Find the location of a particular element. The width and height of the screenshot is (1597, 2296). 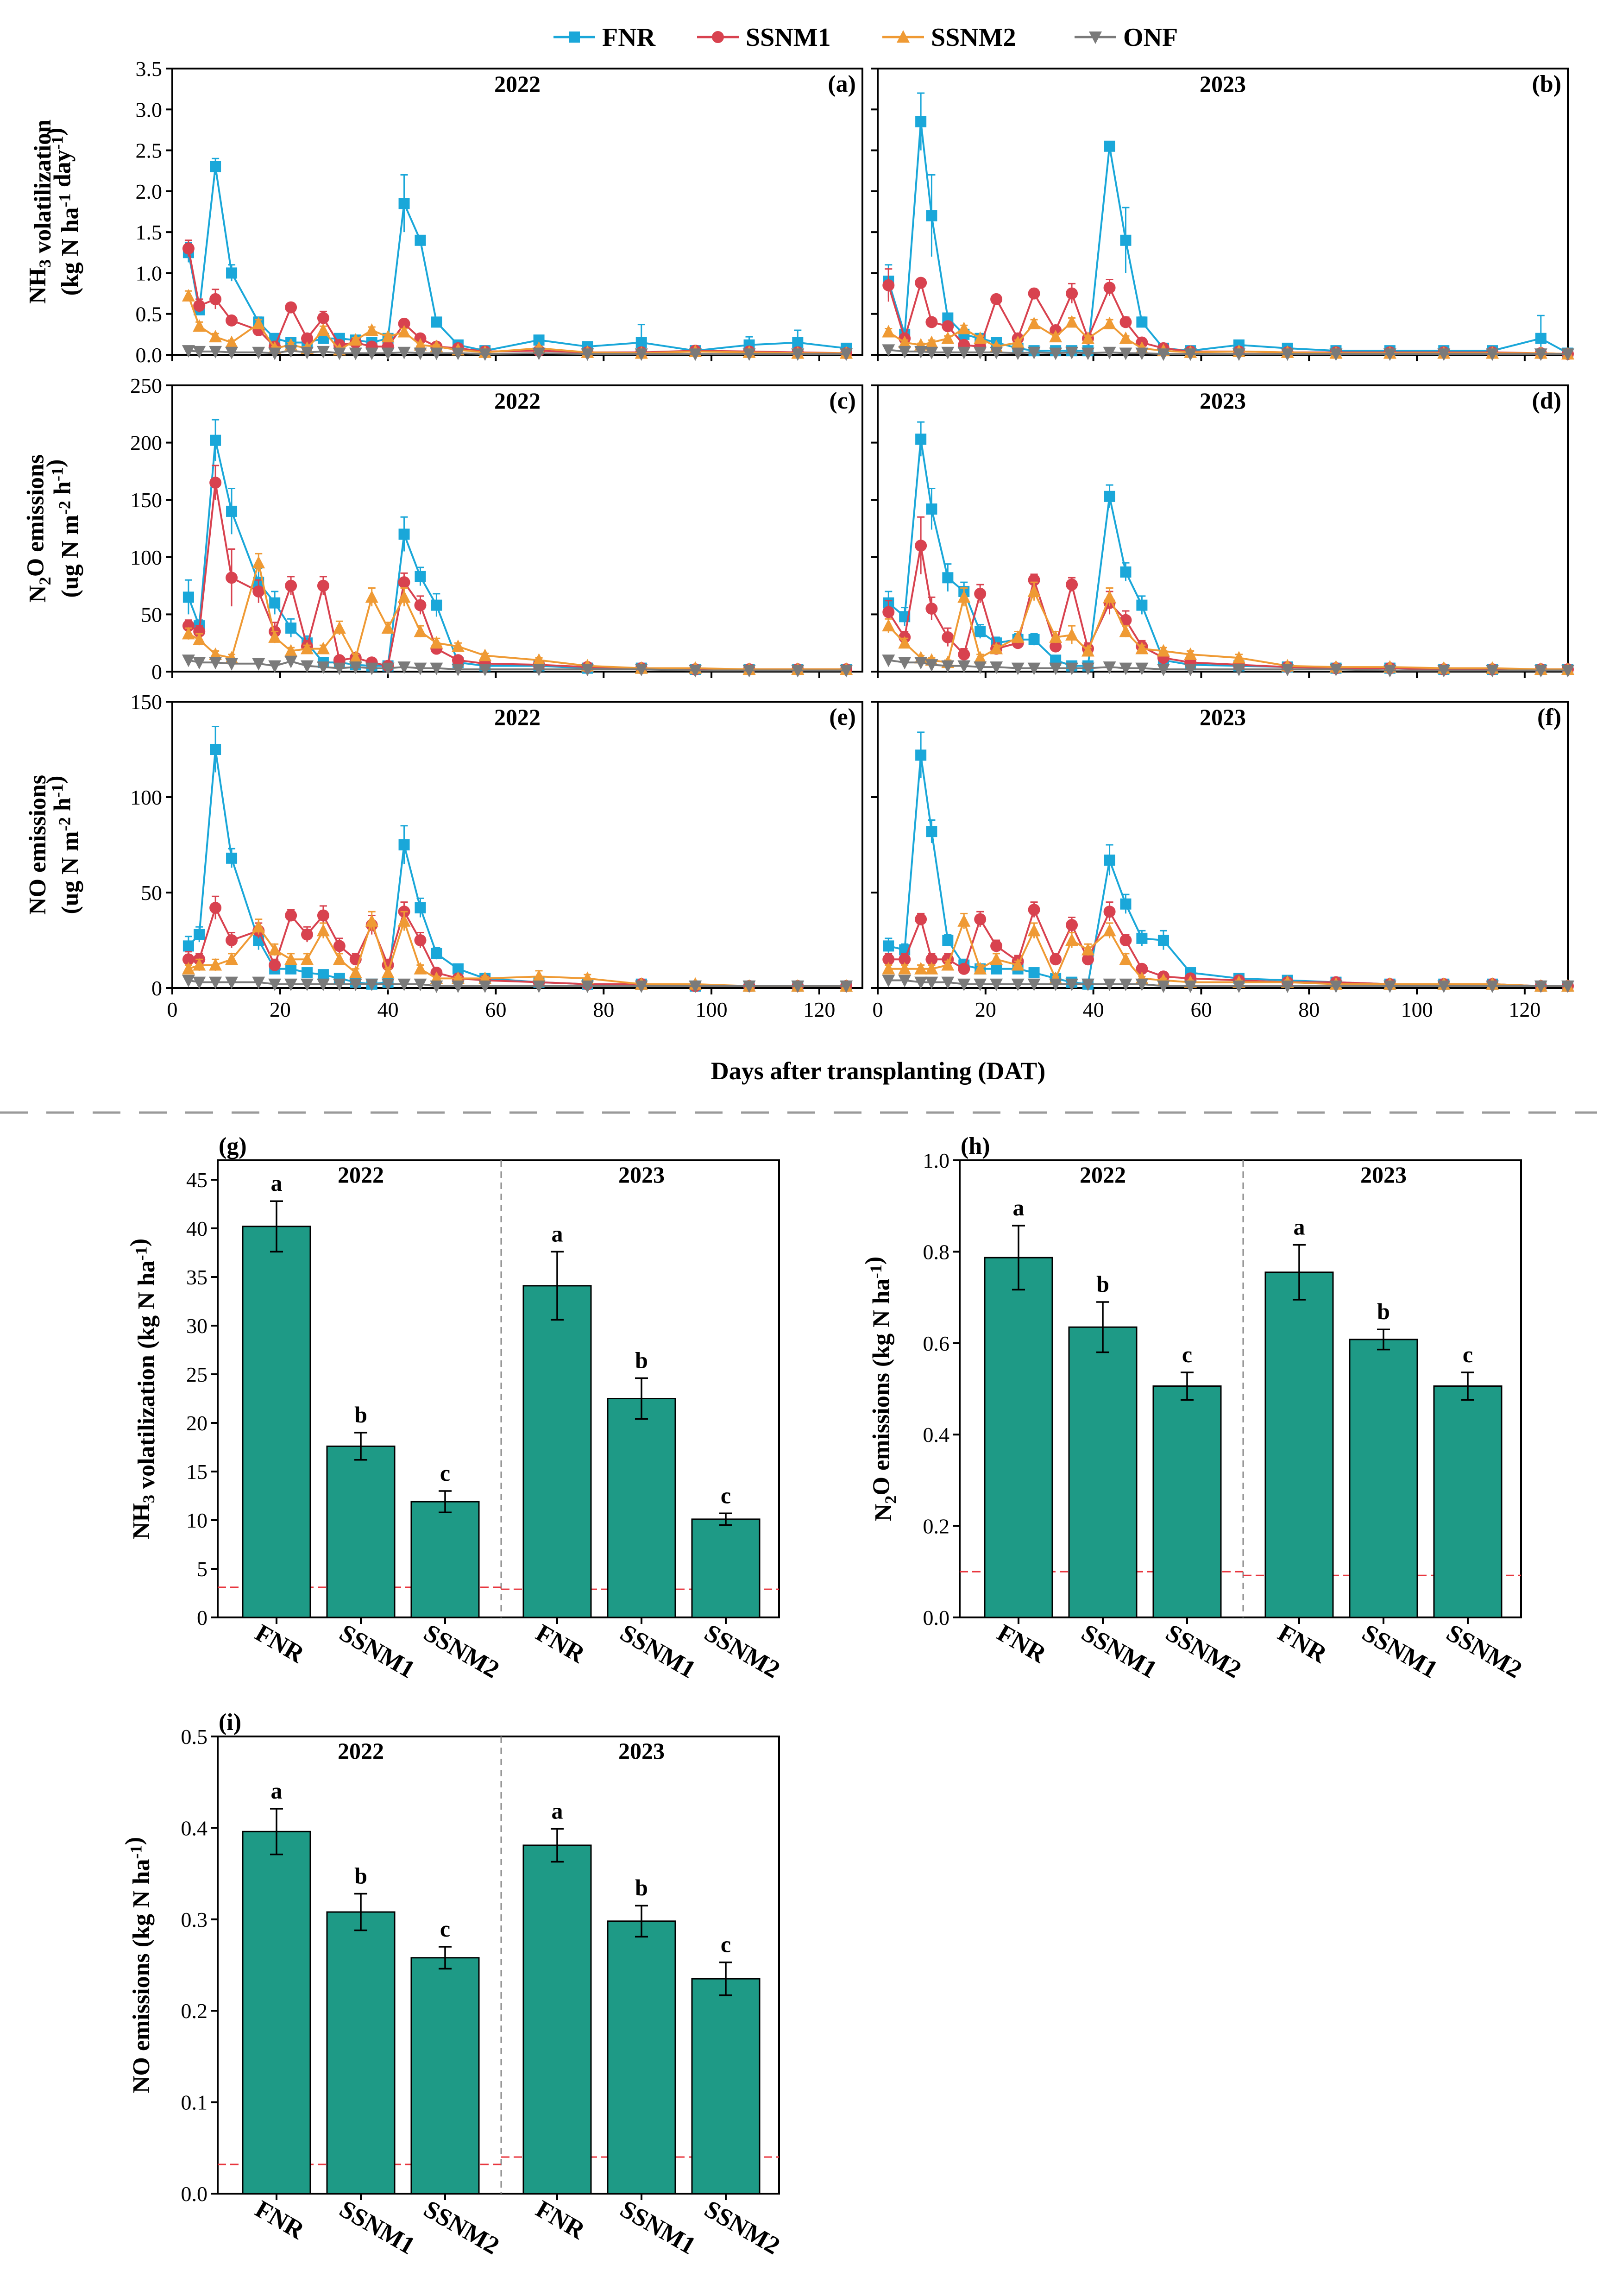

panel-label: (b) is located at coordinates (1546, 84).